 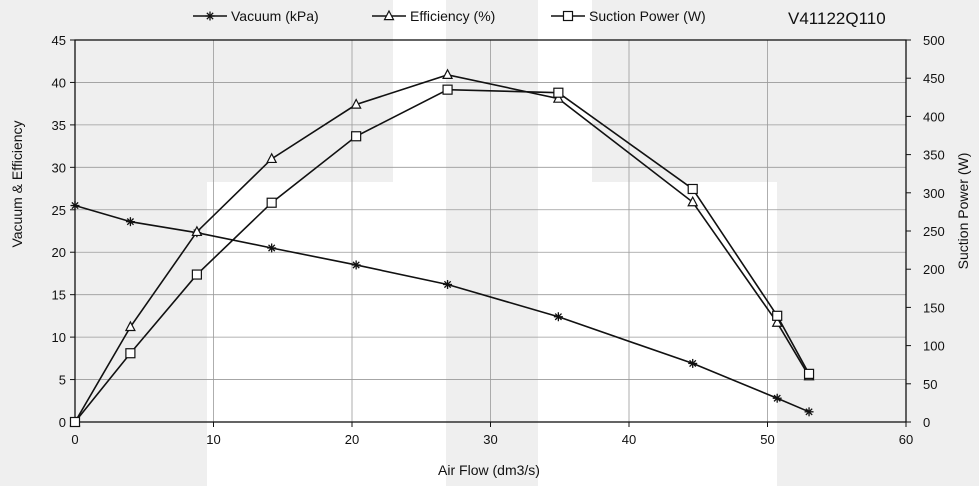 What do you see at coordinates (934, 269) in the screenshot?
I see `y2-tick-label: 200` at bounding box center [934, 269].